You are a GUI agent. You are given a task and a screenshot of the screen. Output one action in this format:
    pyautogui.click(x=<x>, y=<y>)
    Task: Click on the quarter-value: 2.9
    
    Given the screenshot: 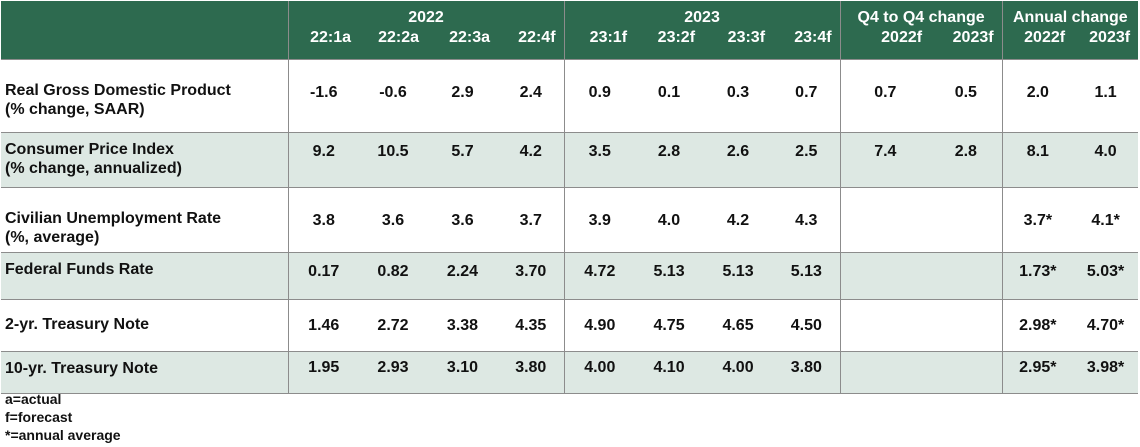 What is the action you would take?
    pyautogui.click(x=462, y=96)
    